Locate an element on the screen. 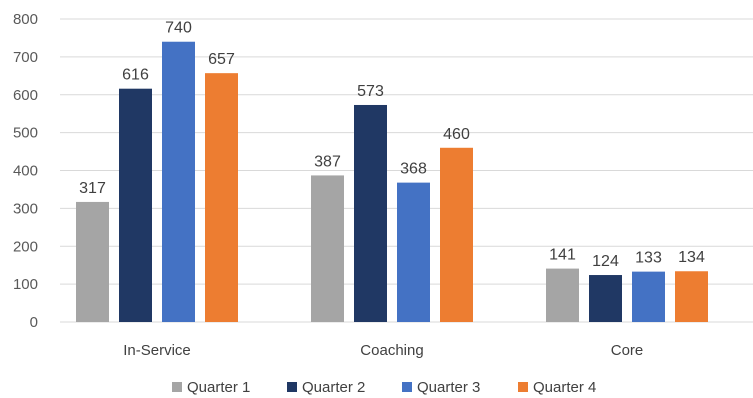  y-tick-label: 0 is located at coordinates (34, 322).